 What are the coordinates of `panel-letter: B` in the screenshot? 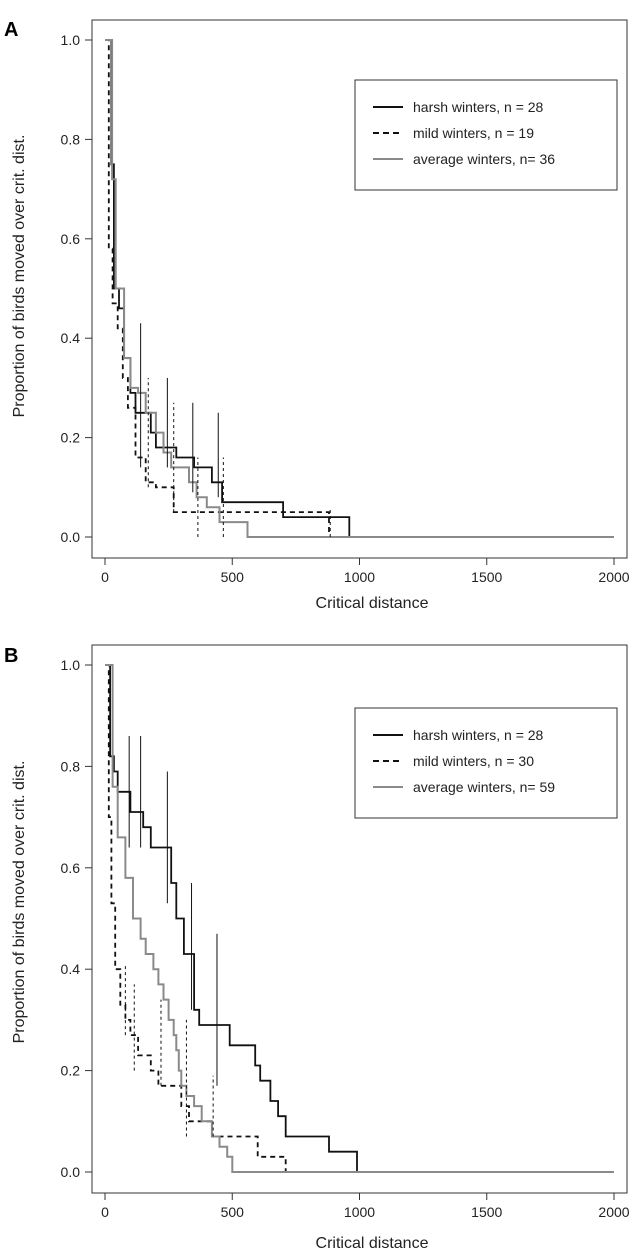 It's located at (11, 656).